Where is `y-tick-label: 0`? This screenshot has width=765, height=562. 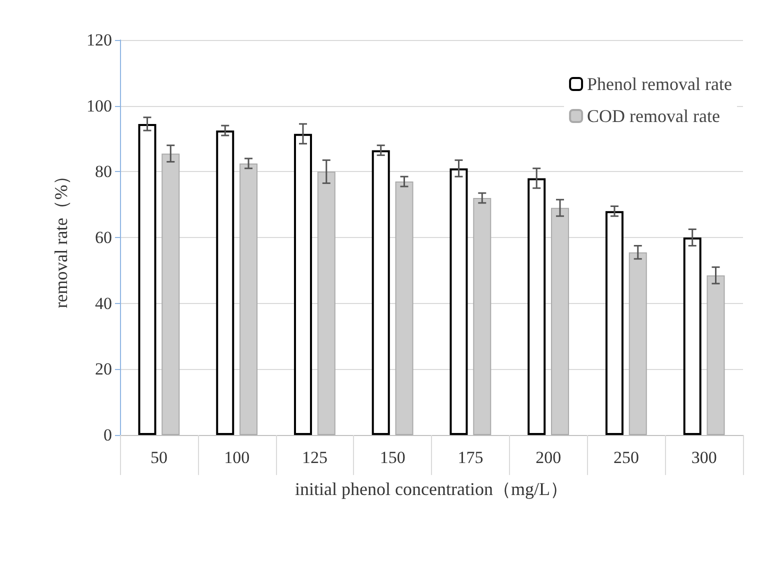 y-tick-label: 0 is located at coordinates (108, 435).